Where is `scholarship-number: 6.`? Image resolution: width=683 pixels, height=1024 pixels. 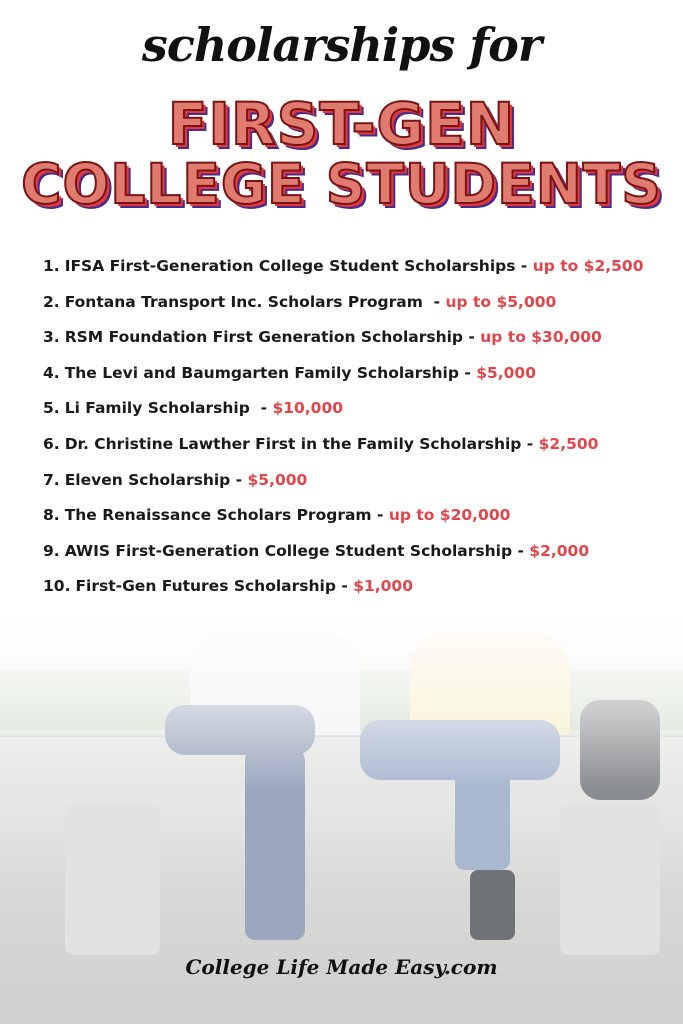 scholarship-number: 6. is located at coordinates (51, 443).